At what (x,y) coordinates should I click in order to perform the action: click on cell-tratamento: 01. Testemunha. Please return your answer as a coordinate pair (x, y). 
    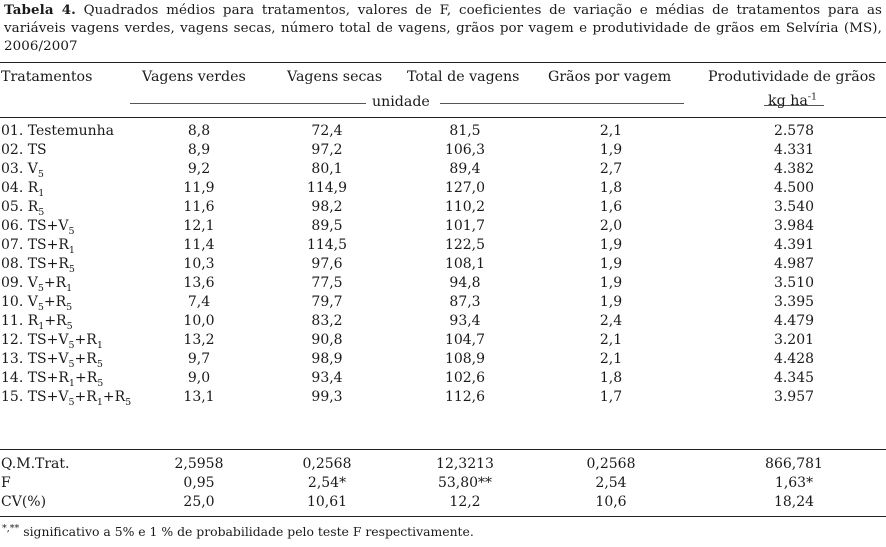
    Looking at the image, I should click on (57, 131).